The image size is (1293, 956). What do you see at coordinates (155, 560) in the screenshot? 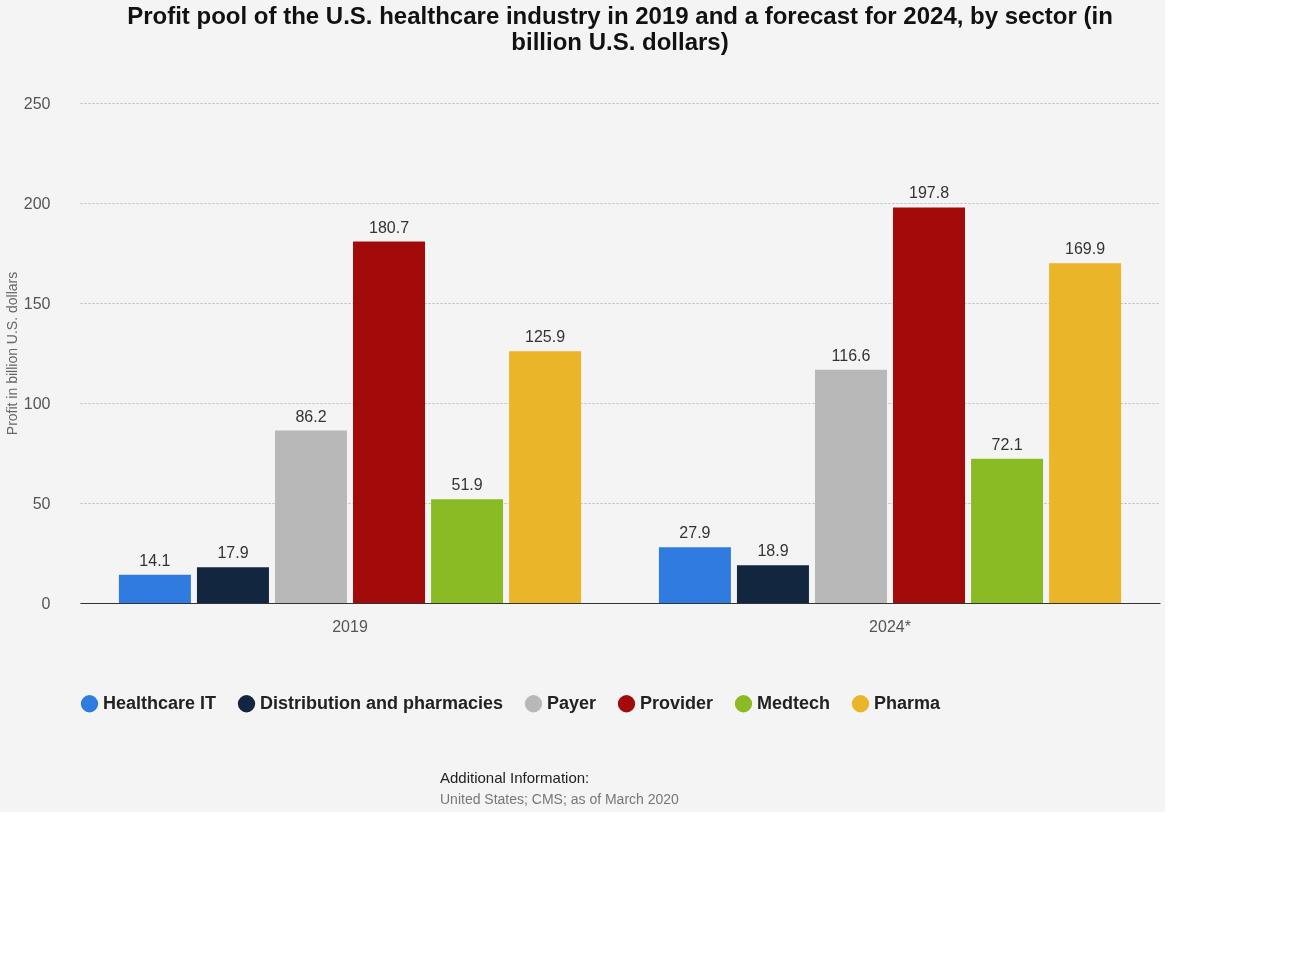
I see `data-label: 14.1` at bounding box center [155, 560].